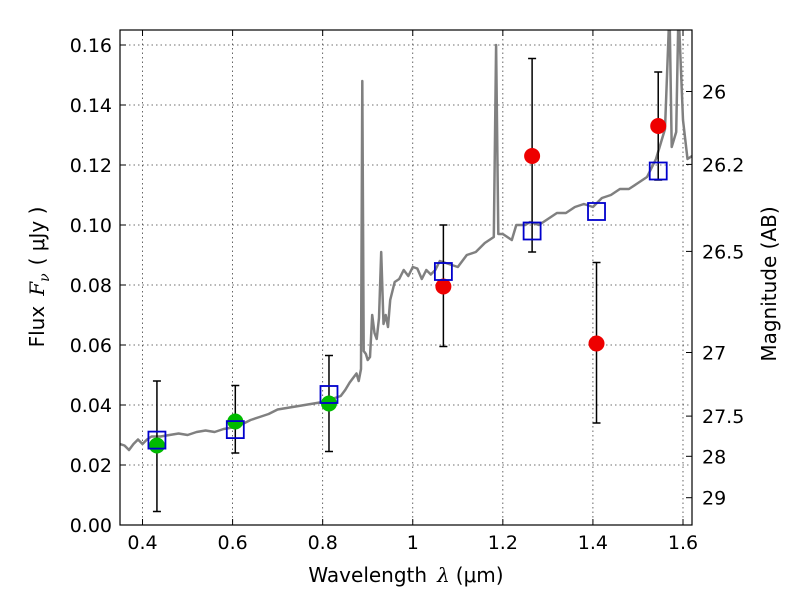 The width and height of the screenshot is (800, 600). What do you see at coordinates (323, 543) in the screenshot?
I see `x-tick-label: 0.8` at bounding box center [323, 543].